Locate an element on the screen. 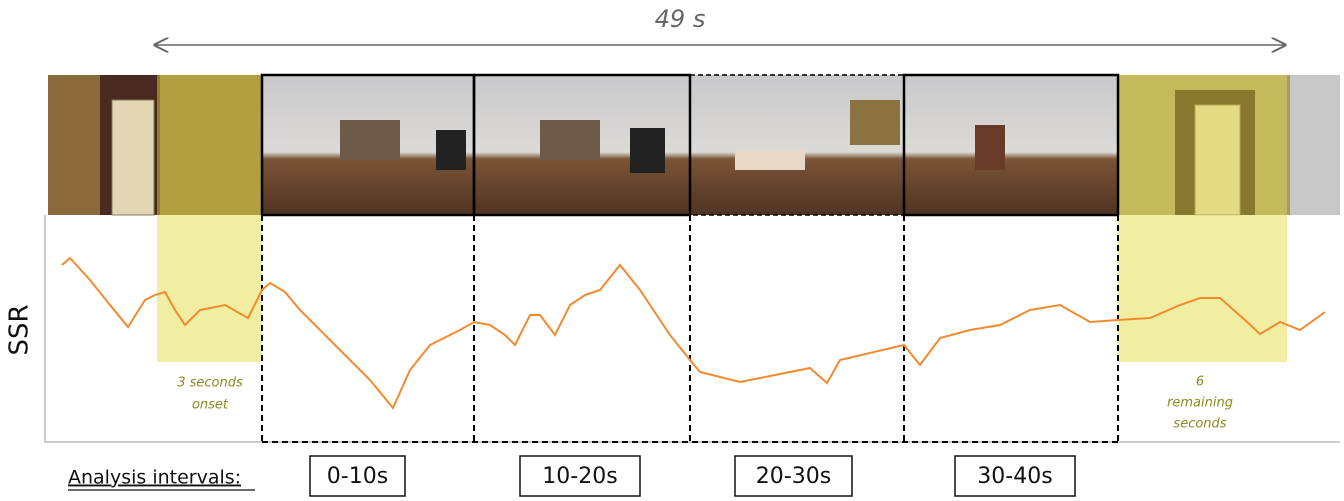  interval-label: 20-30s is located at coordinates (793, 476).